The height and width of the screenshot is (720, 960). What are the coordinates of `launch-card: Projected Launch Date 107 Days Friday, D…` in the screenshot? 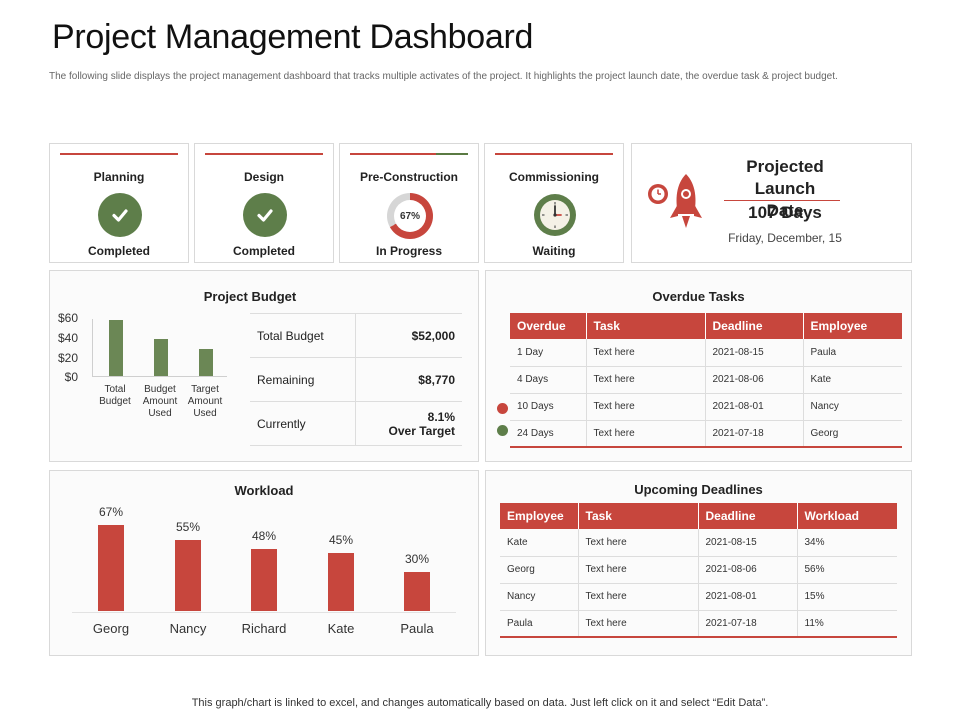 It's located at (771, 203).